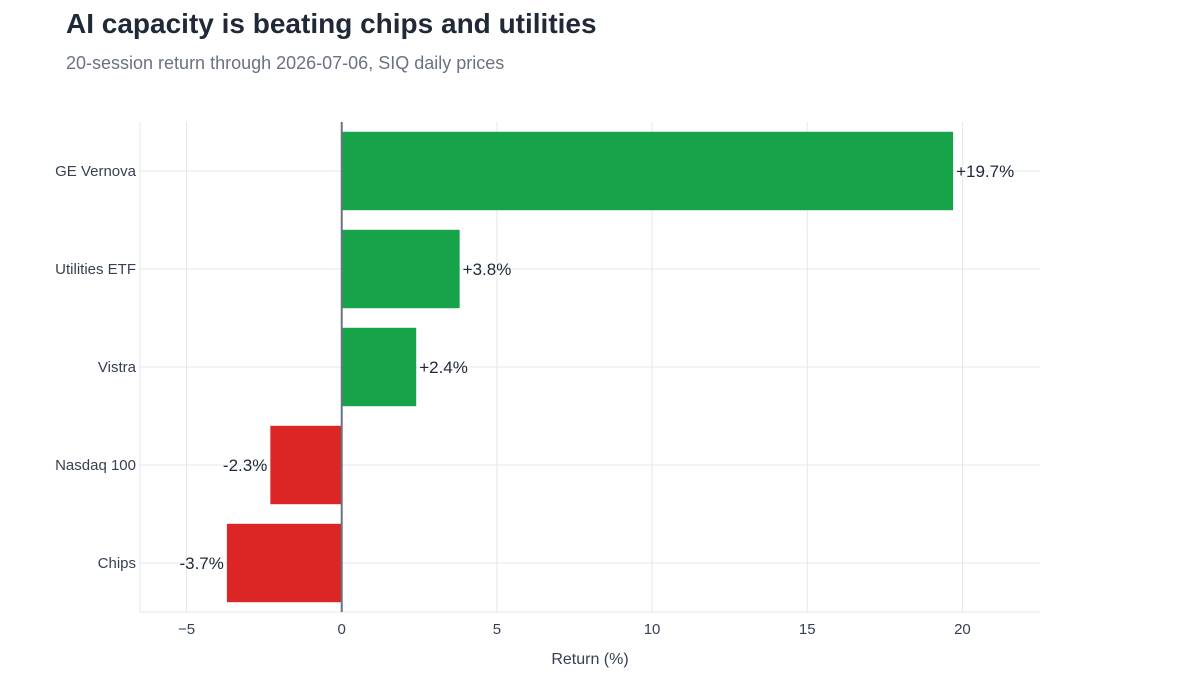 The image size is (1200, 675). What do you see at coordinates (807, 629) in the screenshot?
I see `x-tick-label: 15` at bounding box center [807, 629].